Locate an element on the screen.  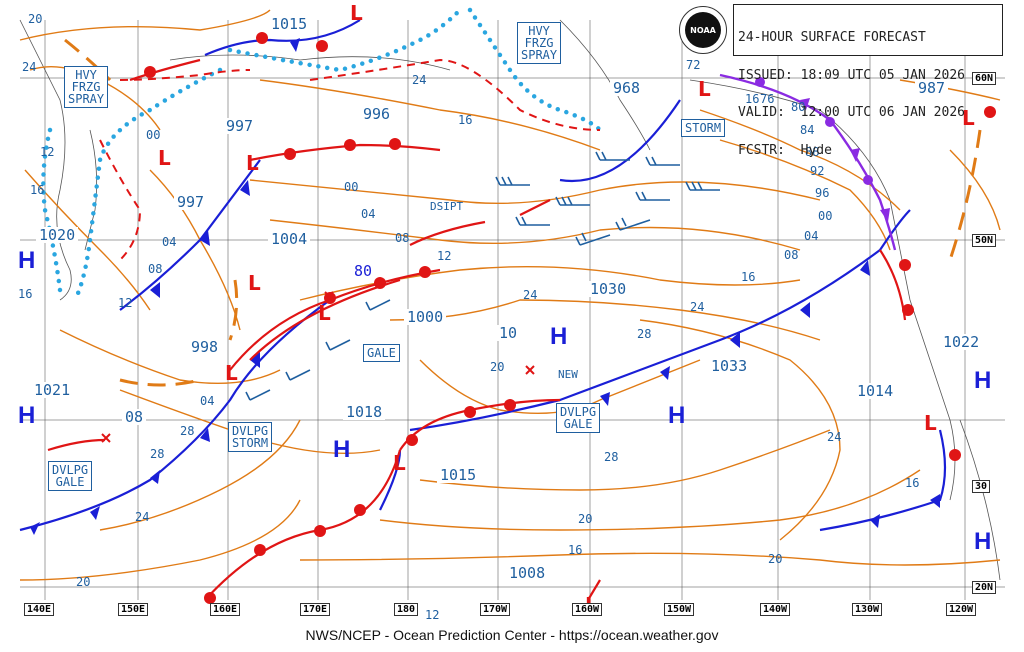
pressure-box: 1015 is located at coordinates (289, 24).